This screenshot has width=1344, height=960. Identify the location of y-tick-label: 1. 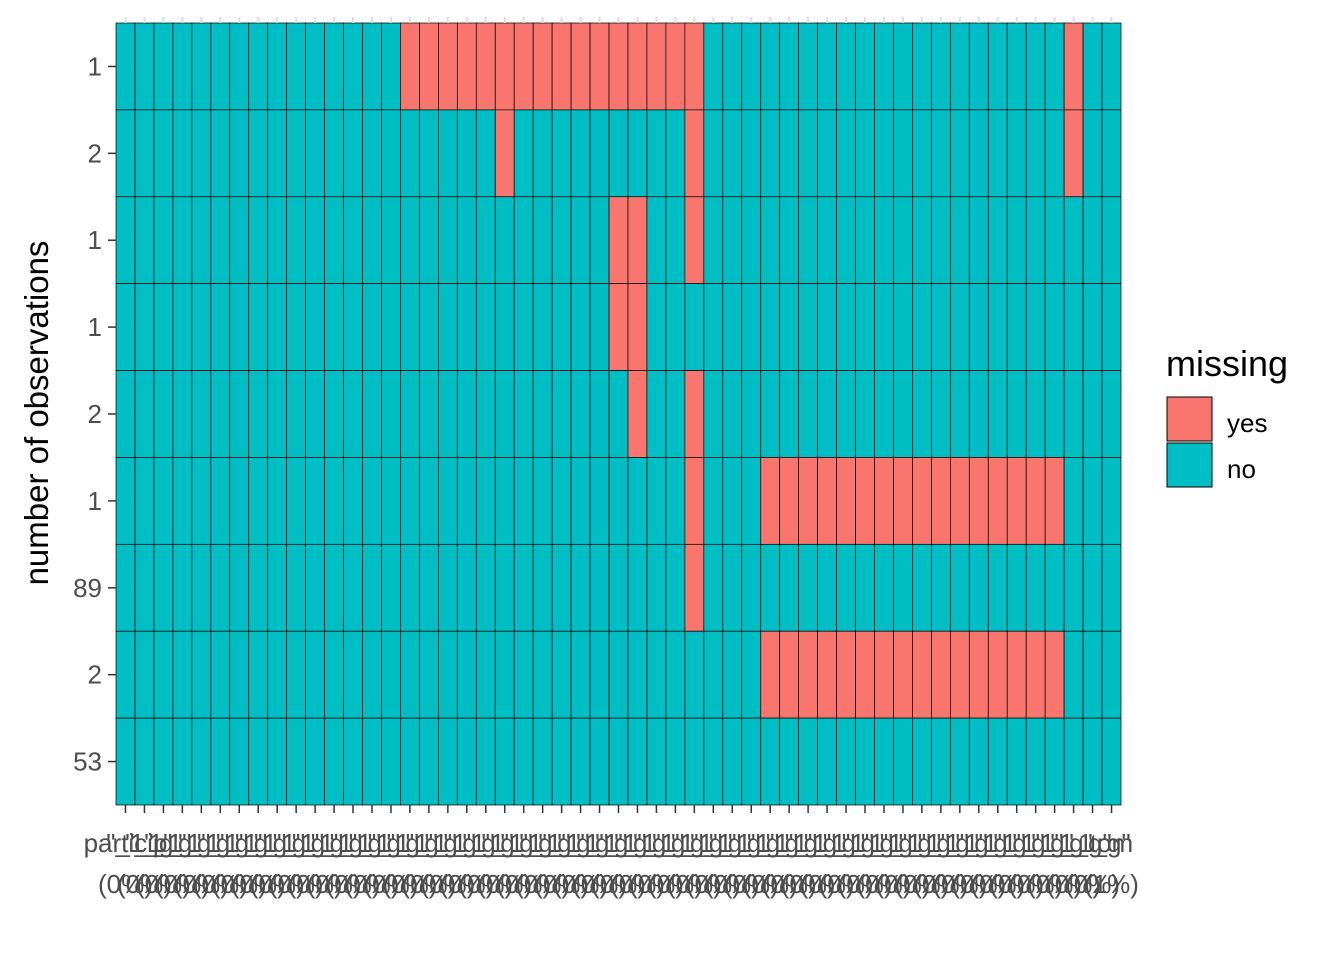
(95, 501).